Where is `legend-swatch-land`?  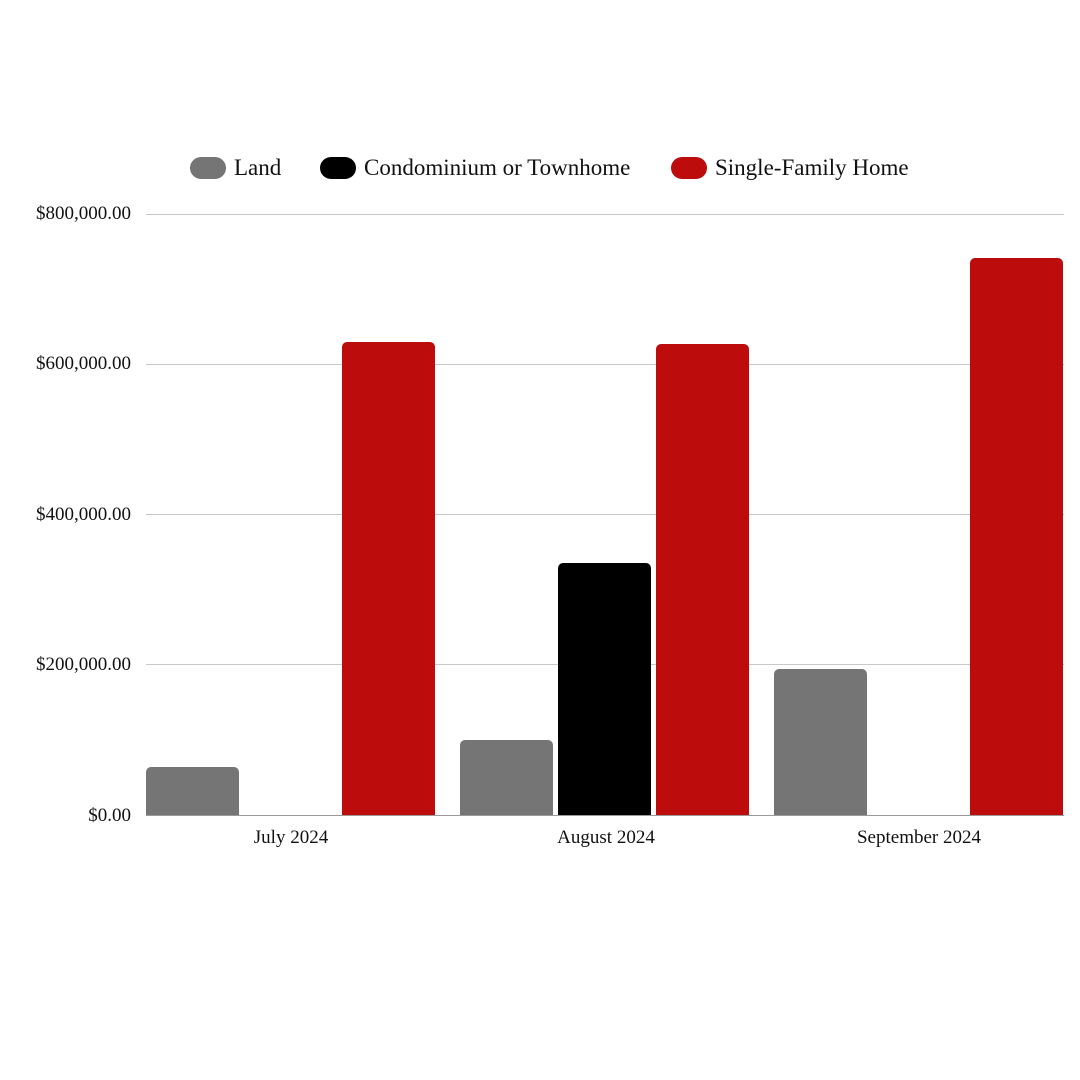
legend-swatch-land is located at coordinates (208, 168).